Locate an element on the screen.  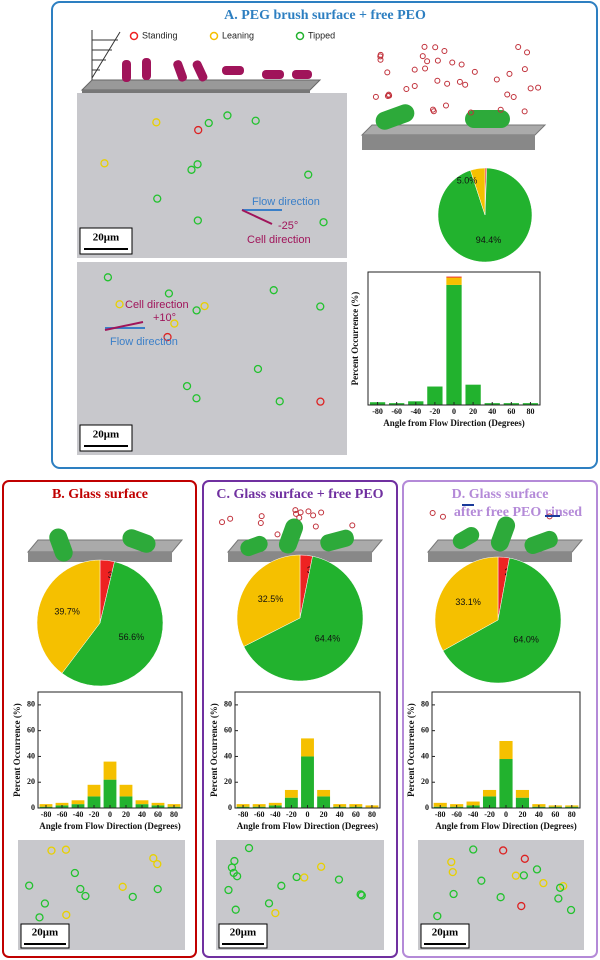
legend-label: Tipped is located at coordinates (321, 35).